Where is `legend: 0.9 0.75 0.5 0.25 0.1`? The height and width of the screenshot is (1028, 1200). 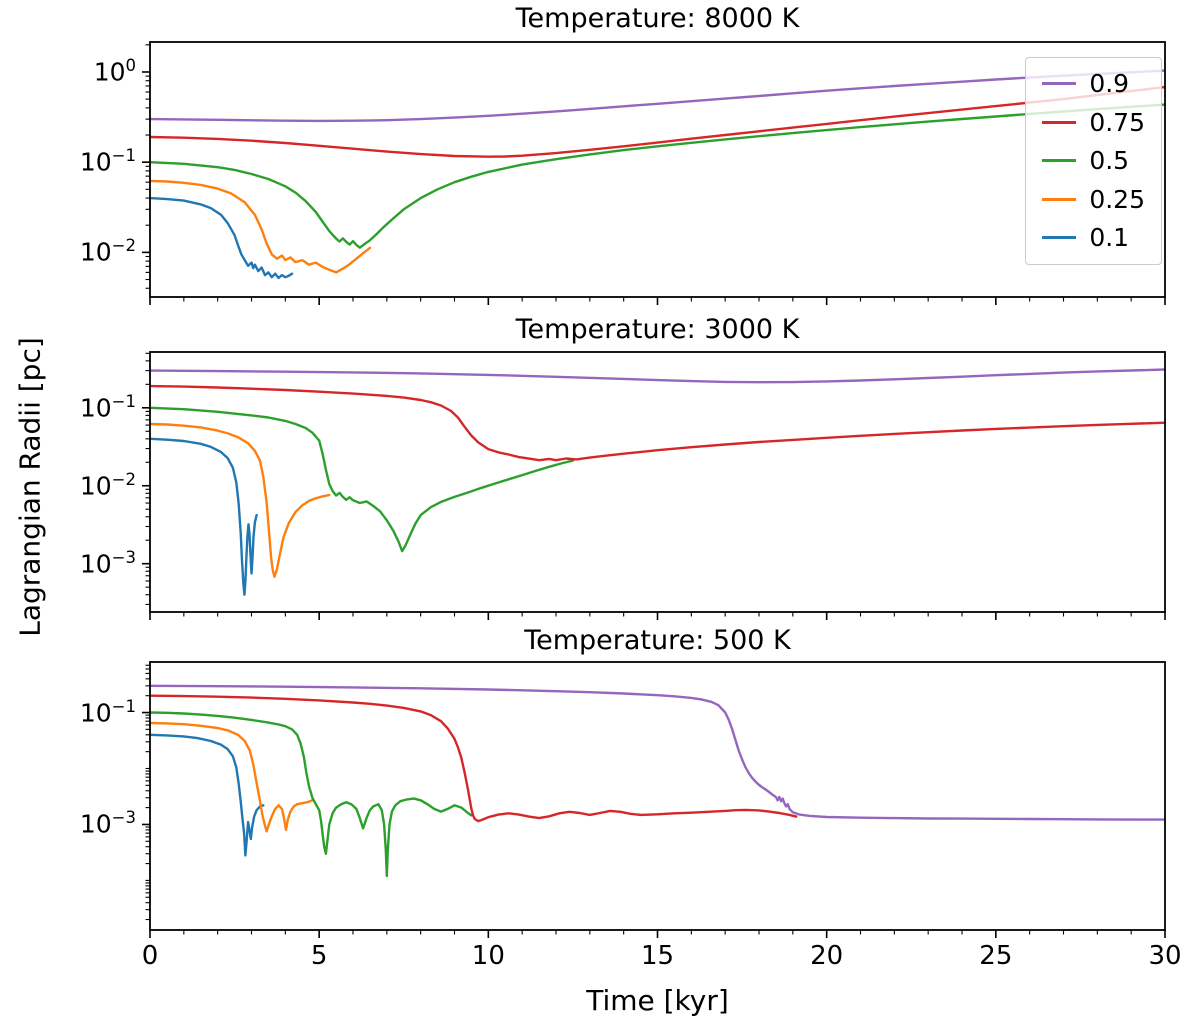
legend: 0.9 0.75 0.5 0.25 0.1 is located at coordinates (1093, 161).